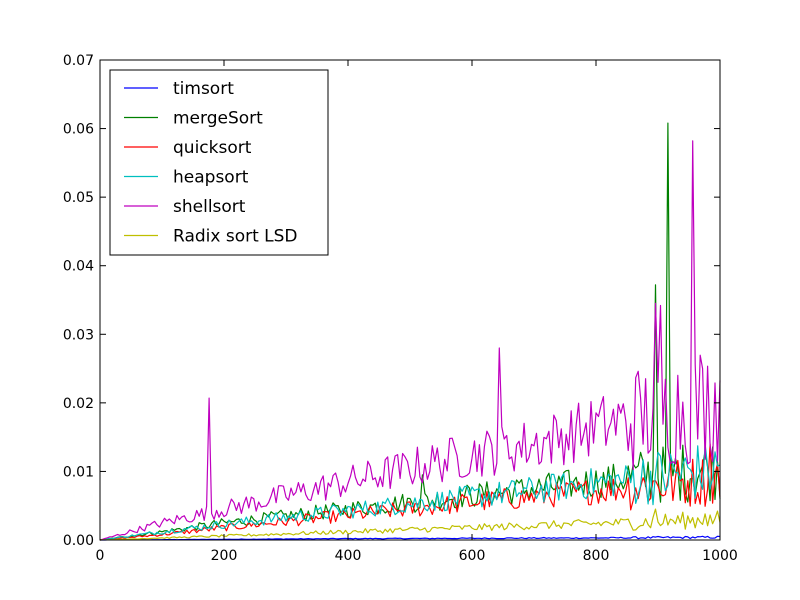 The width and height of the screenshot is (800, 600). What do you see at coordinates (78, 61) in the screenshot?
I see `y-tick-label: 0.07` at bounding box center [78, 61].